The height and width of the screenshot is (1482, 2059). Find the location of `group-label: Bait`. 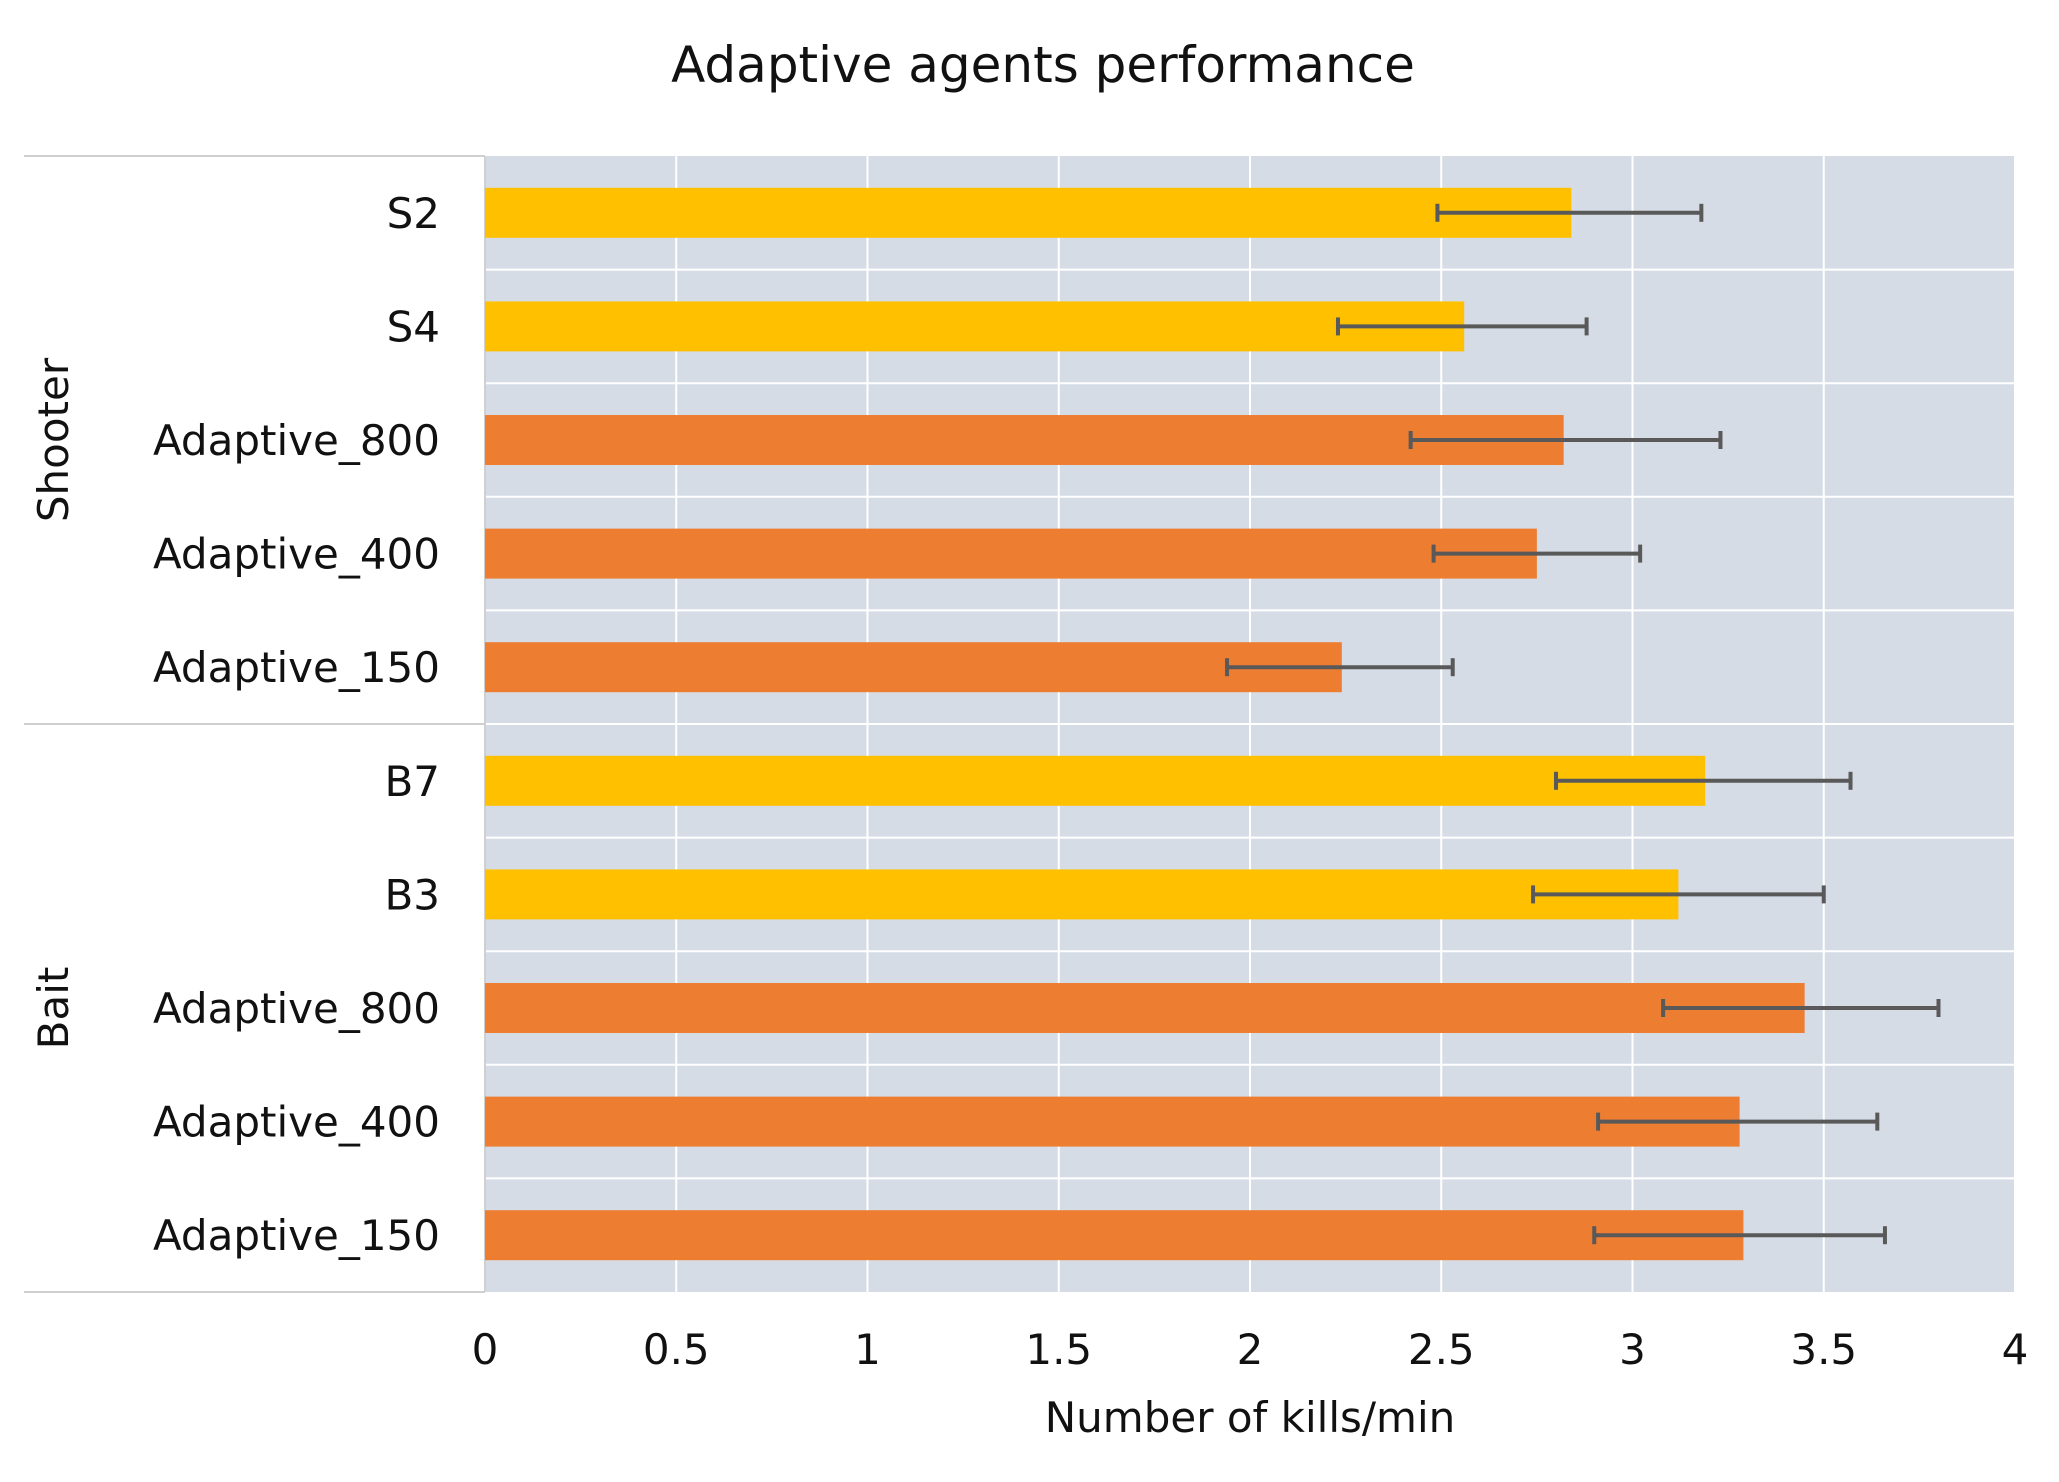

group-label: Bait is located at coordinates (53, 1008).